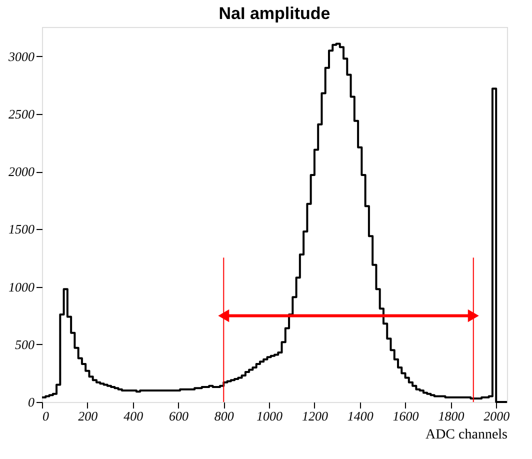 The width and height of the screenshot is (532, 459). What do you see at coordinates (25, 344) in the screenshot?
I see `y-tick-label: 500` at bounding box center [25, 344].